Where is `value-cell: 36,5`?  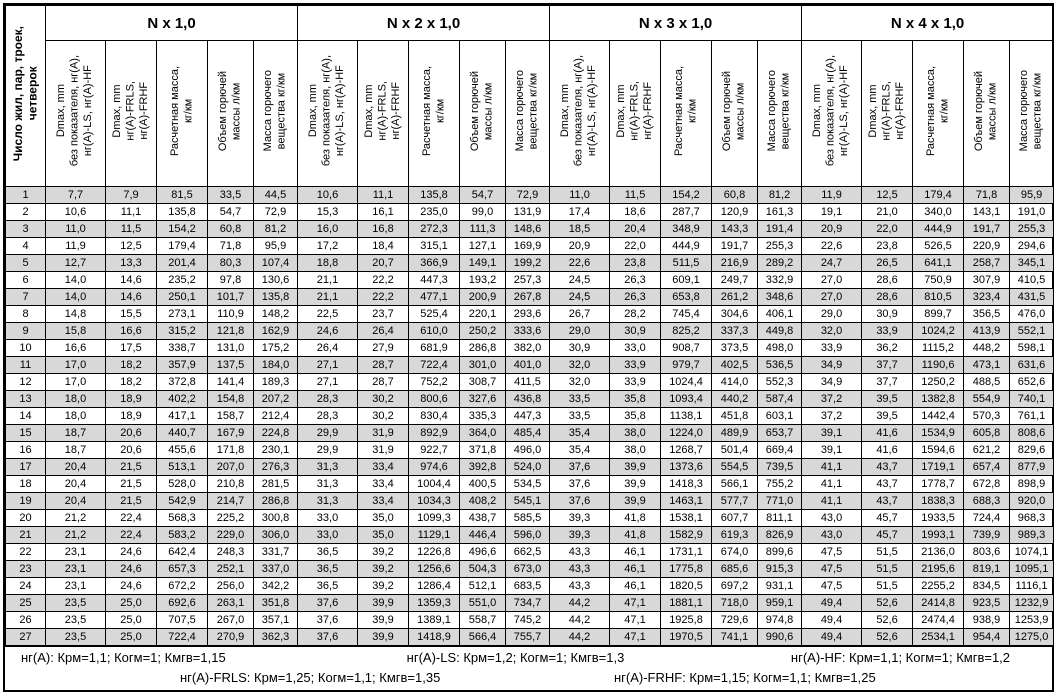 value-cell: 36,5 is located at coordinates (327, 569).